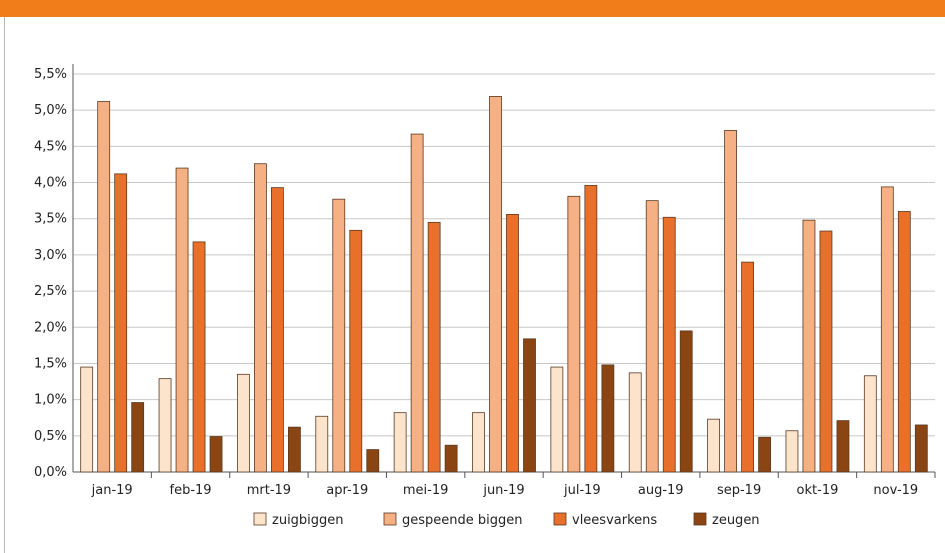  What do you see at coordinates (191, 490) in the screenshot?
I see `x-tick-label: feb-19` at bounding box center [191, 490].